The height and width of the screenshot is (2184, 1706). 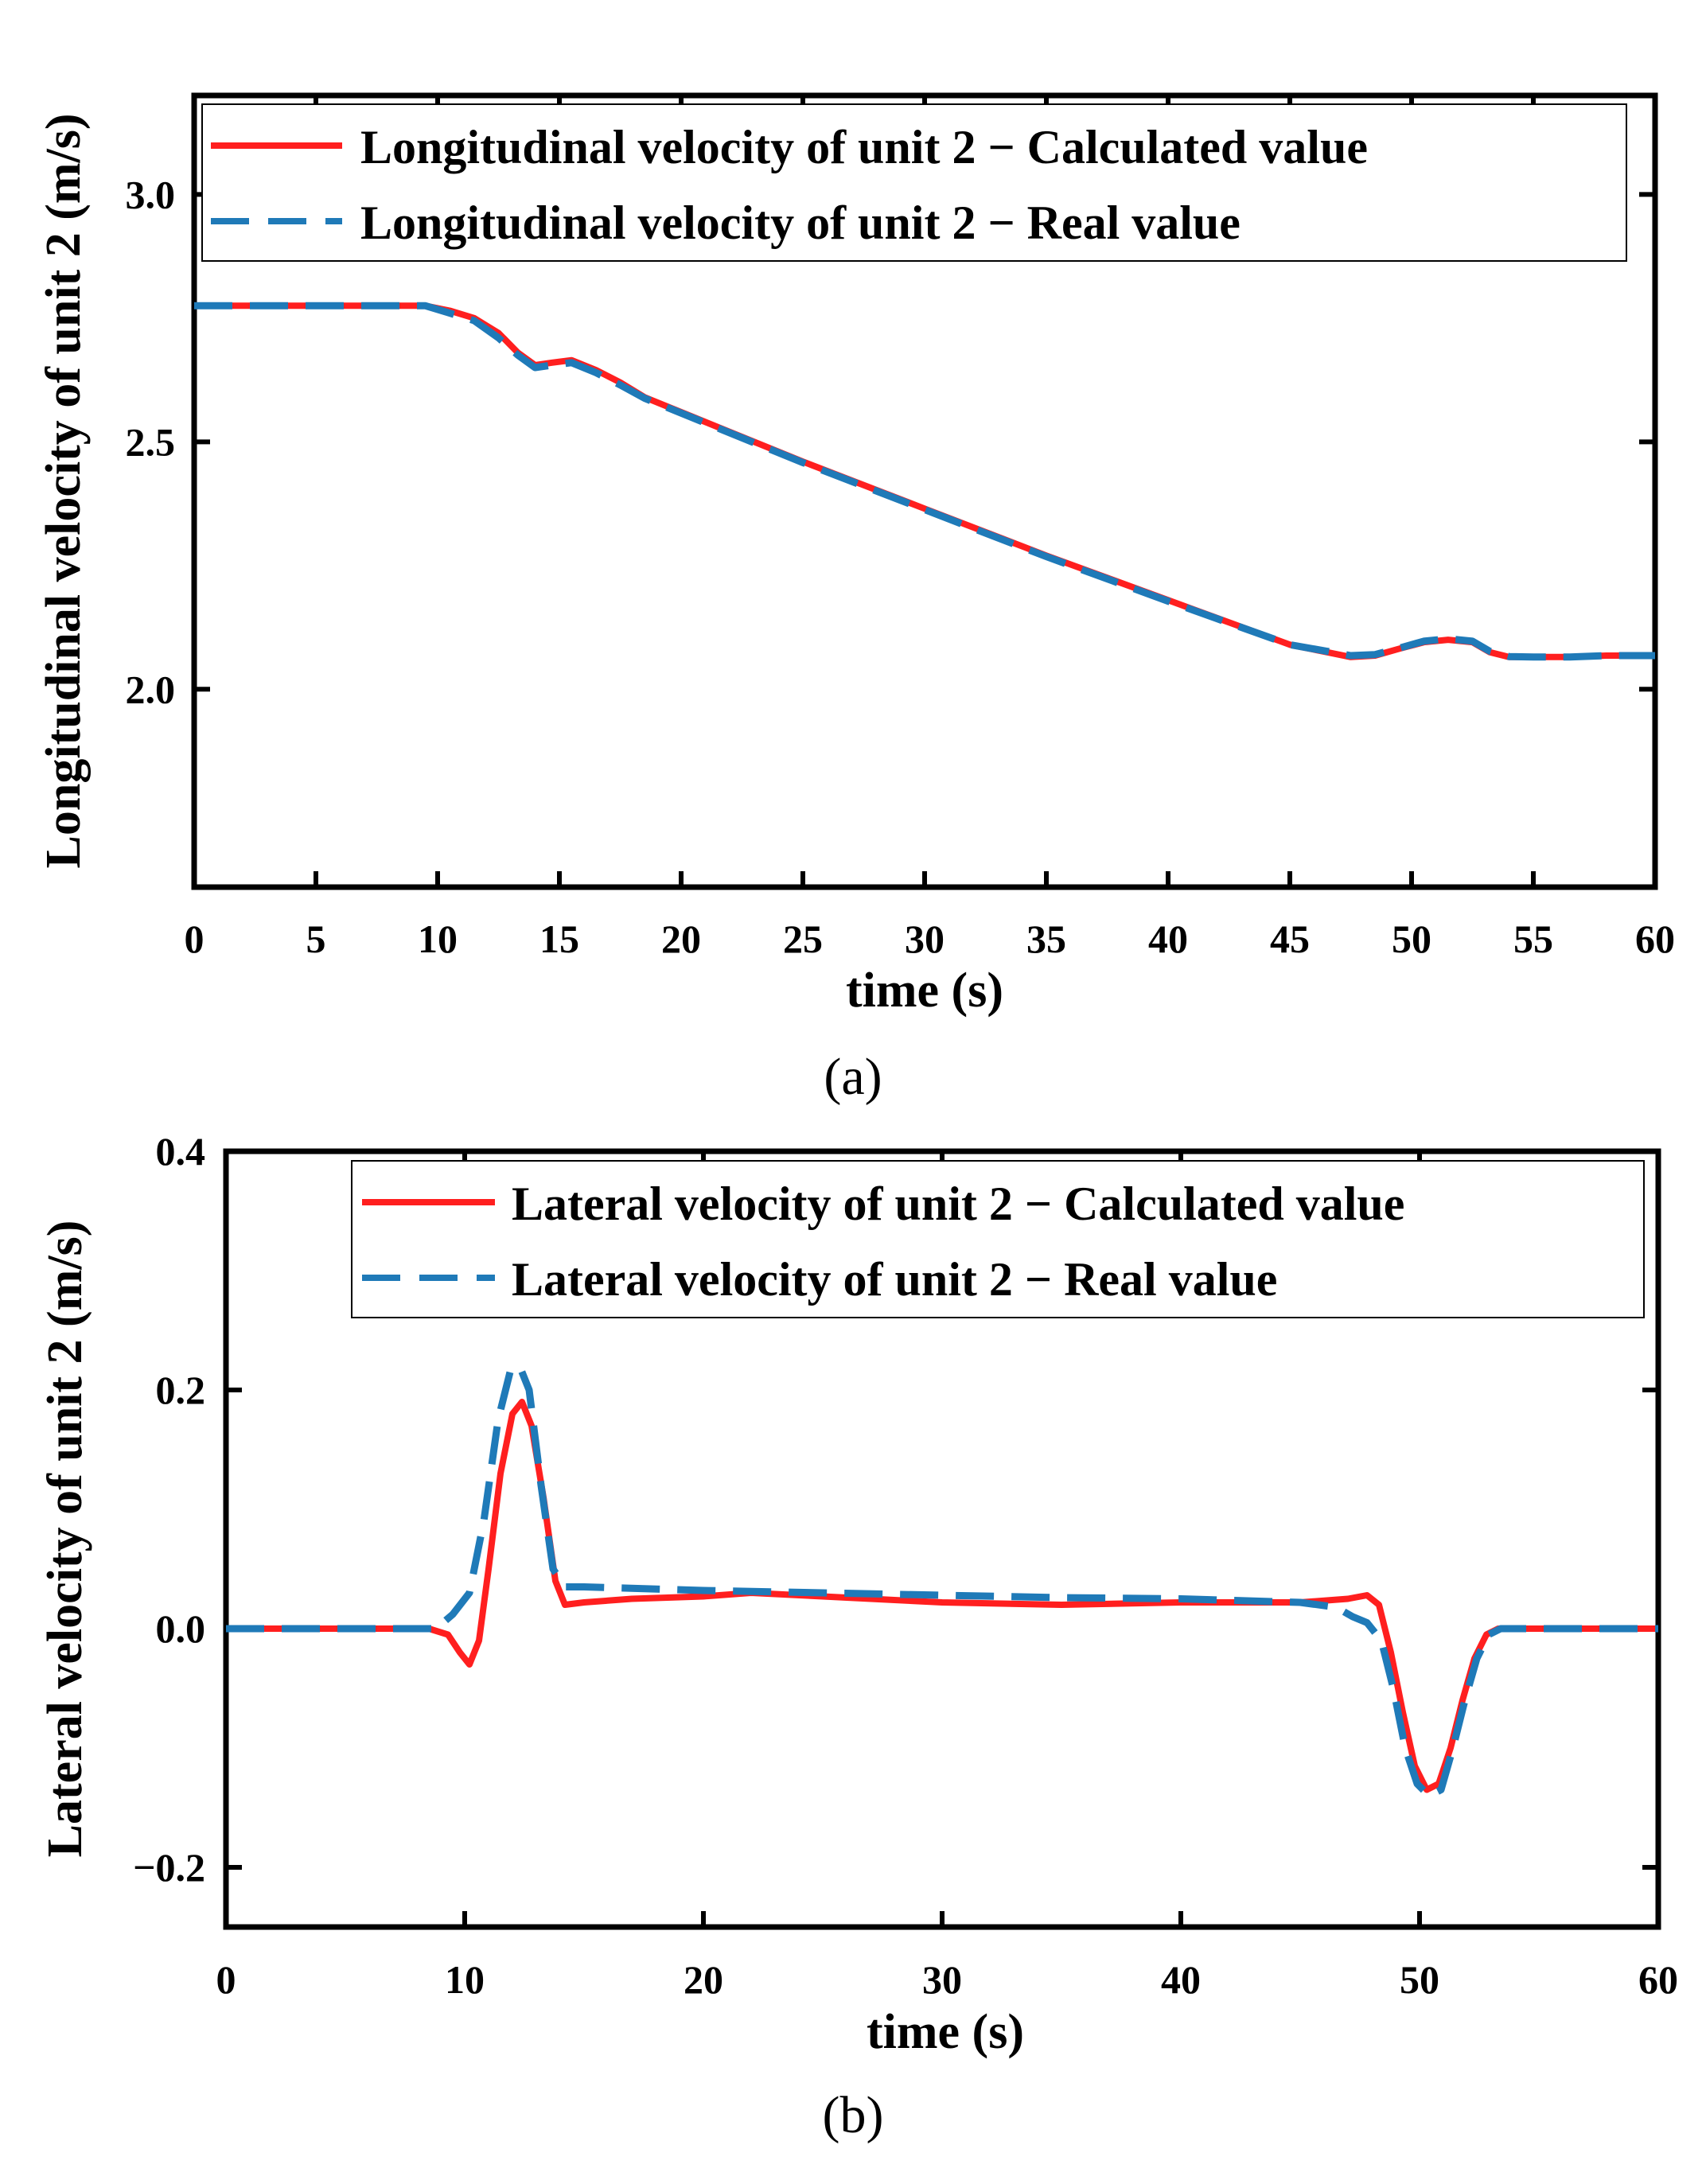 I want to click on x-tick-label-a: 60, so click(x=1655, y=939).